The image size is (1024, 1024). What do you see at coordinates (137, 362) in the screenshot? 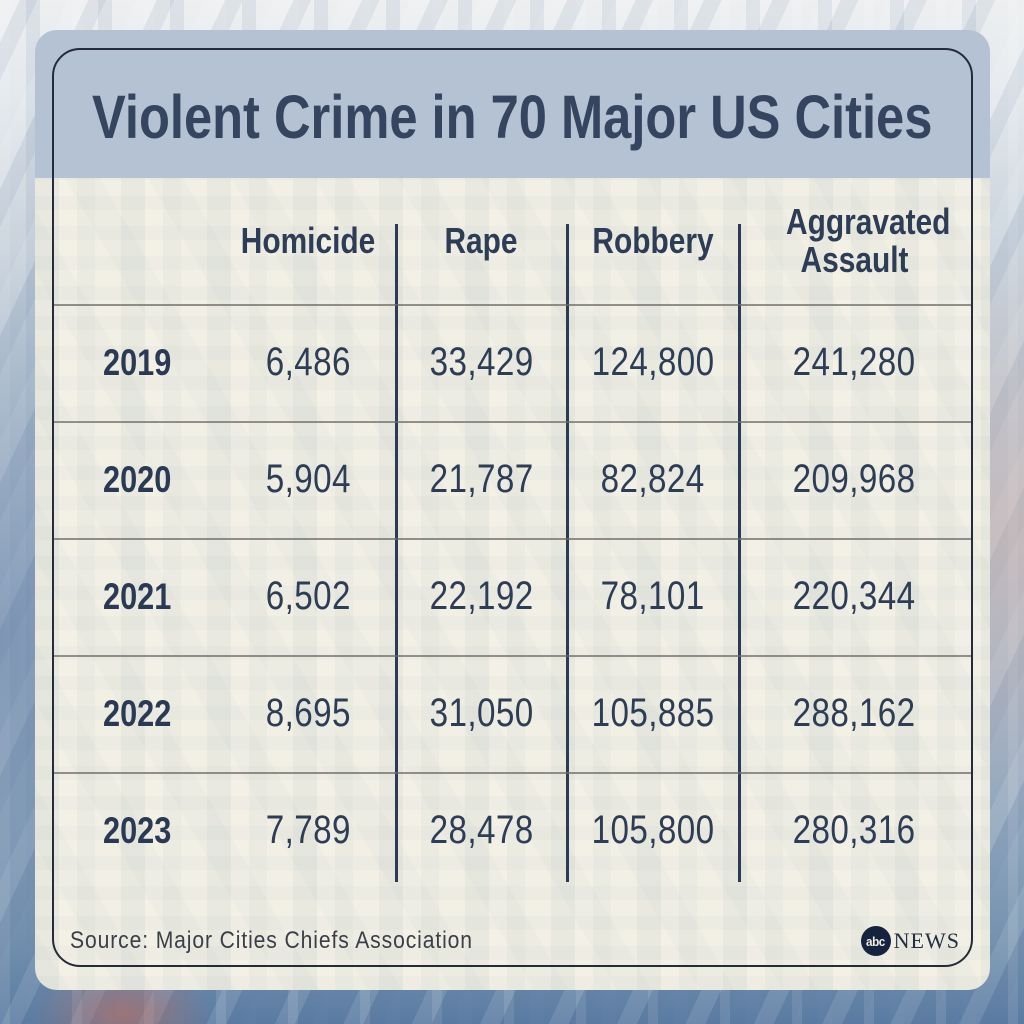
I see `row-year-2019: 2019` at bounding box center [137, 362].